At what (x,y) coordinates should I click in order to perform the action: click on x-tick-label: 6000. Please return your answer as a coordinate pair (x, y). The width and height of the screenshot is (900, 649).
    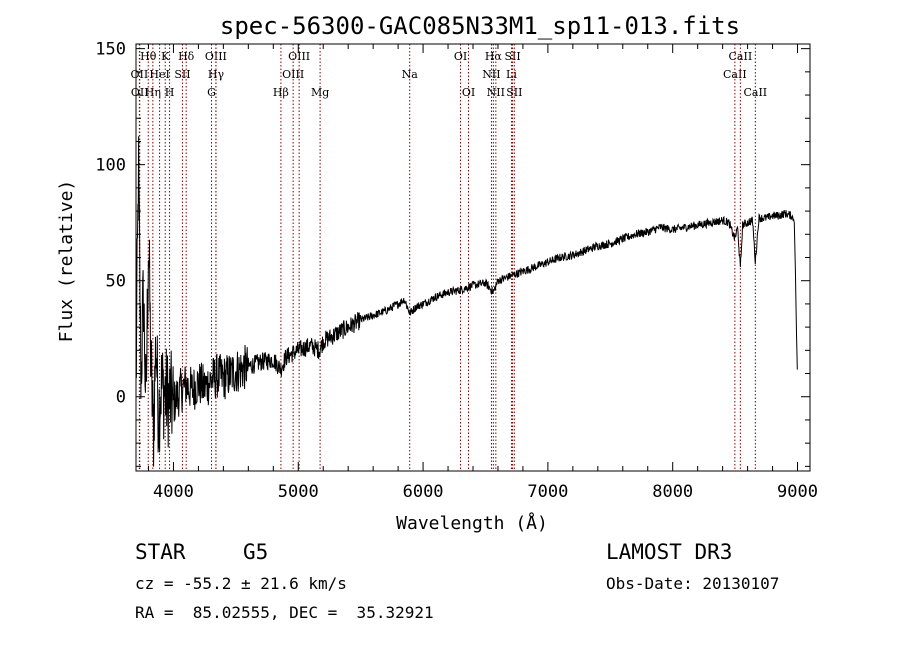
    Looking at the image, I should click on (423, 492).